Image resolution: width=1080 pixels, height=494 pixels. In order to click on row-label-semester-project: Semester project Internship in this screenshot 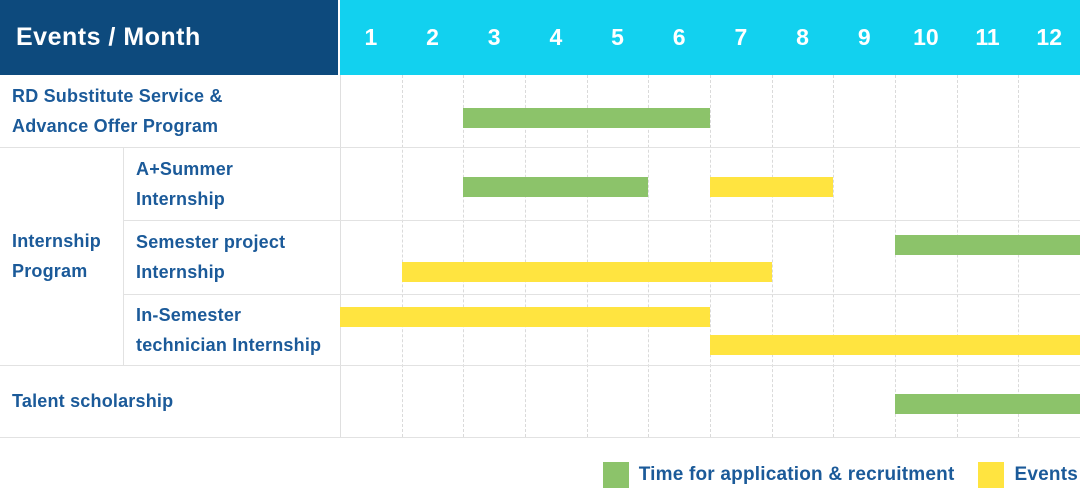, I will do `click(211, 257)`.